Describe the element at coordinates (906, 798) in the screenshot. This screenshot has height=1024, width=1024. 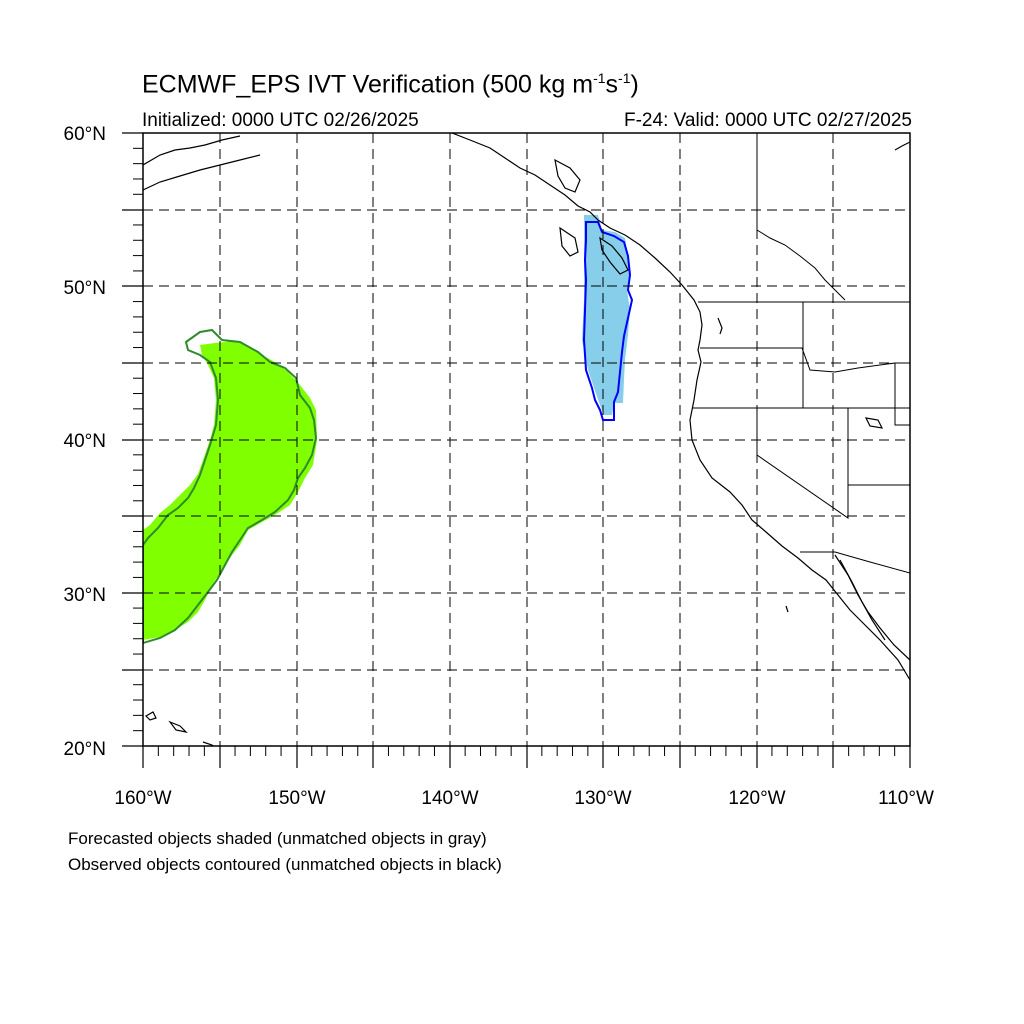
I see `lon-label-110w: 110°W` at that location.